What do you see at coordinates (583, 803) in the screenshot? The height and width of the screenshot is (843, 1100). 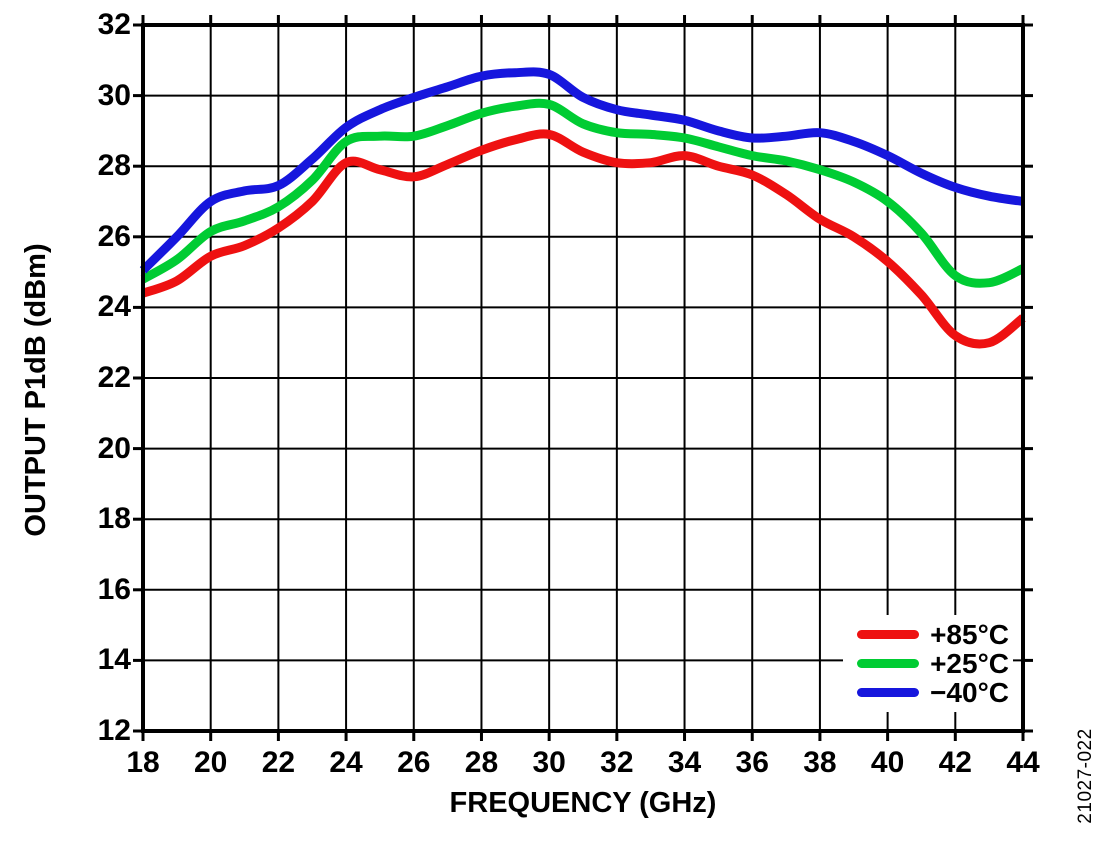 I see `x-axis-title: FREQUENCY (GHz)` at bounding box center [583, 803].